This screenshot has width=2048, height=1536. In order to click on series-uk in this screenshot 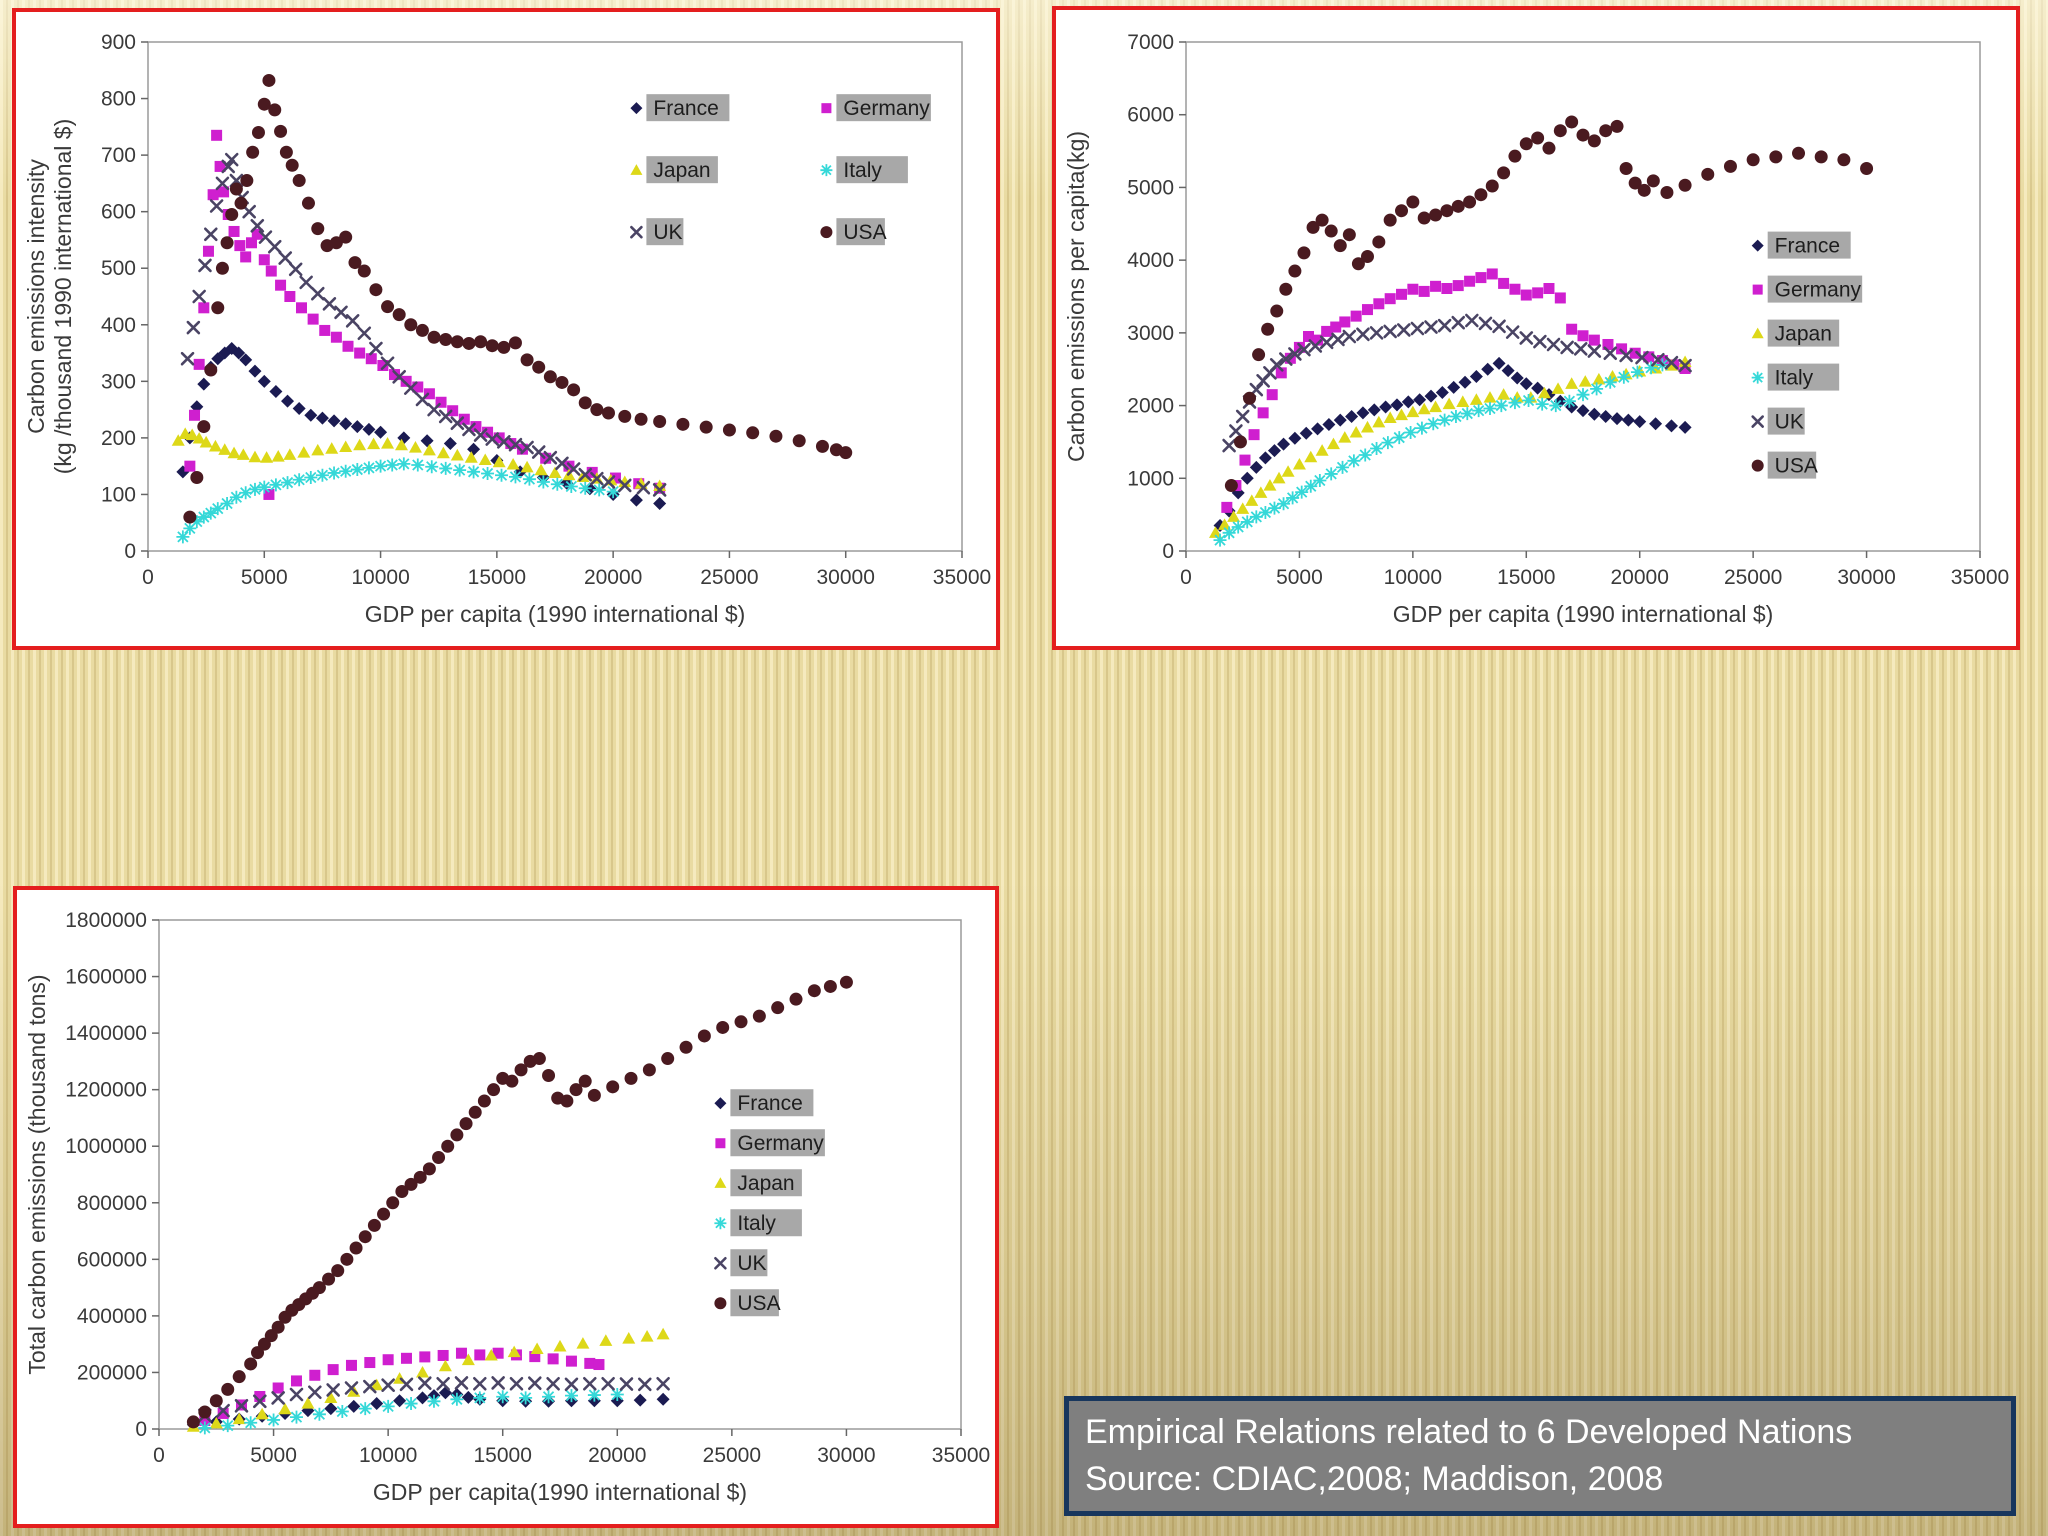, I will do `click(434, 1399)`.